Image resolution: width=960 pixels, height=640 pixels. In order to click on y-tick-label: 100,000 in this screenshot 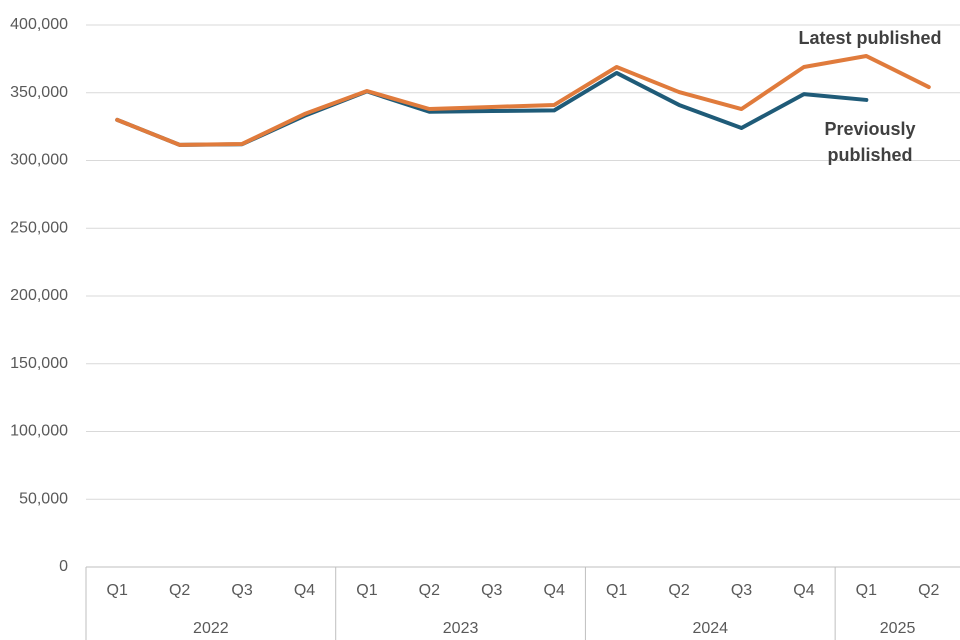, I will do `click(39, 431)`.